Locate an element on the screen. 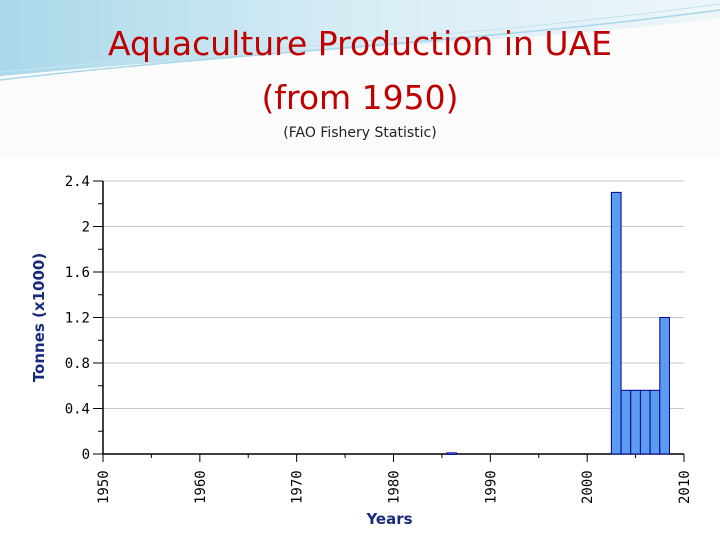  y-tick-label-2: 0.8 is located at coordinates (77, 364).